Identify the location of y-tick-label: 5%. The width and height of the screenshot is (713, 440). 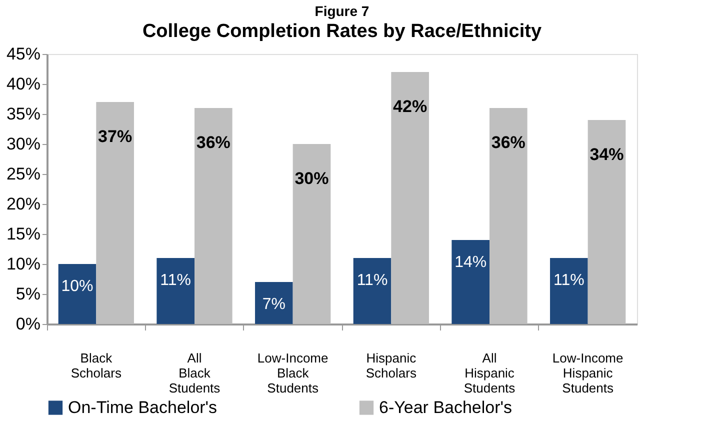
(28, 294).